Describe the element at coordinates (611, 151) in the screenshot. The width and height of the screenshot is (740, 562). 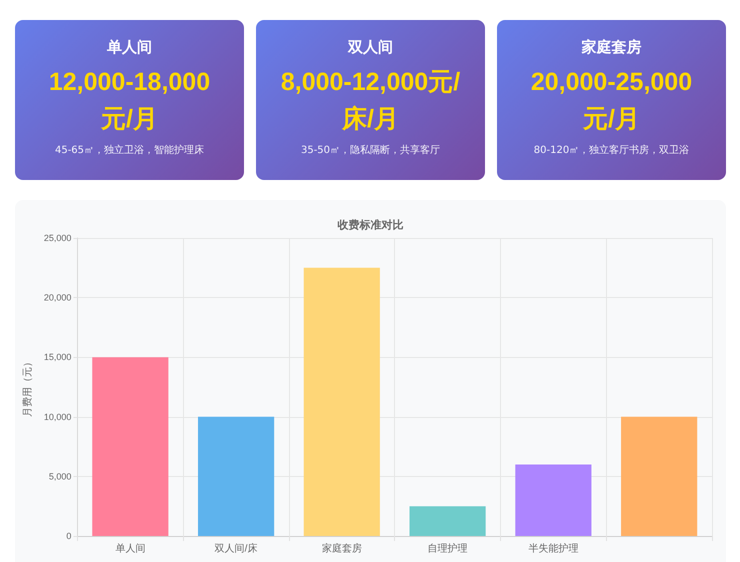
I see `text: 80-120㎡，独立客厅书房，双卫浴` at that location.